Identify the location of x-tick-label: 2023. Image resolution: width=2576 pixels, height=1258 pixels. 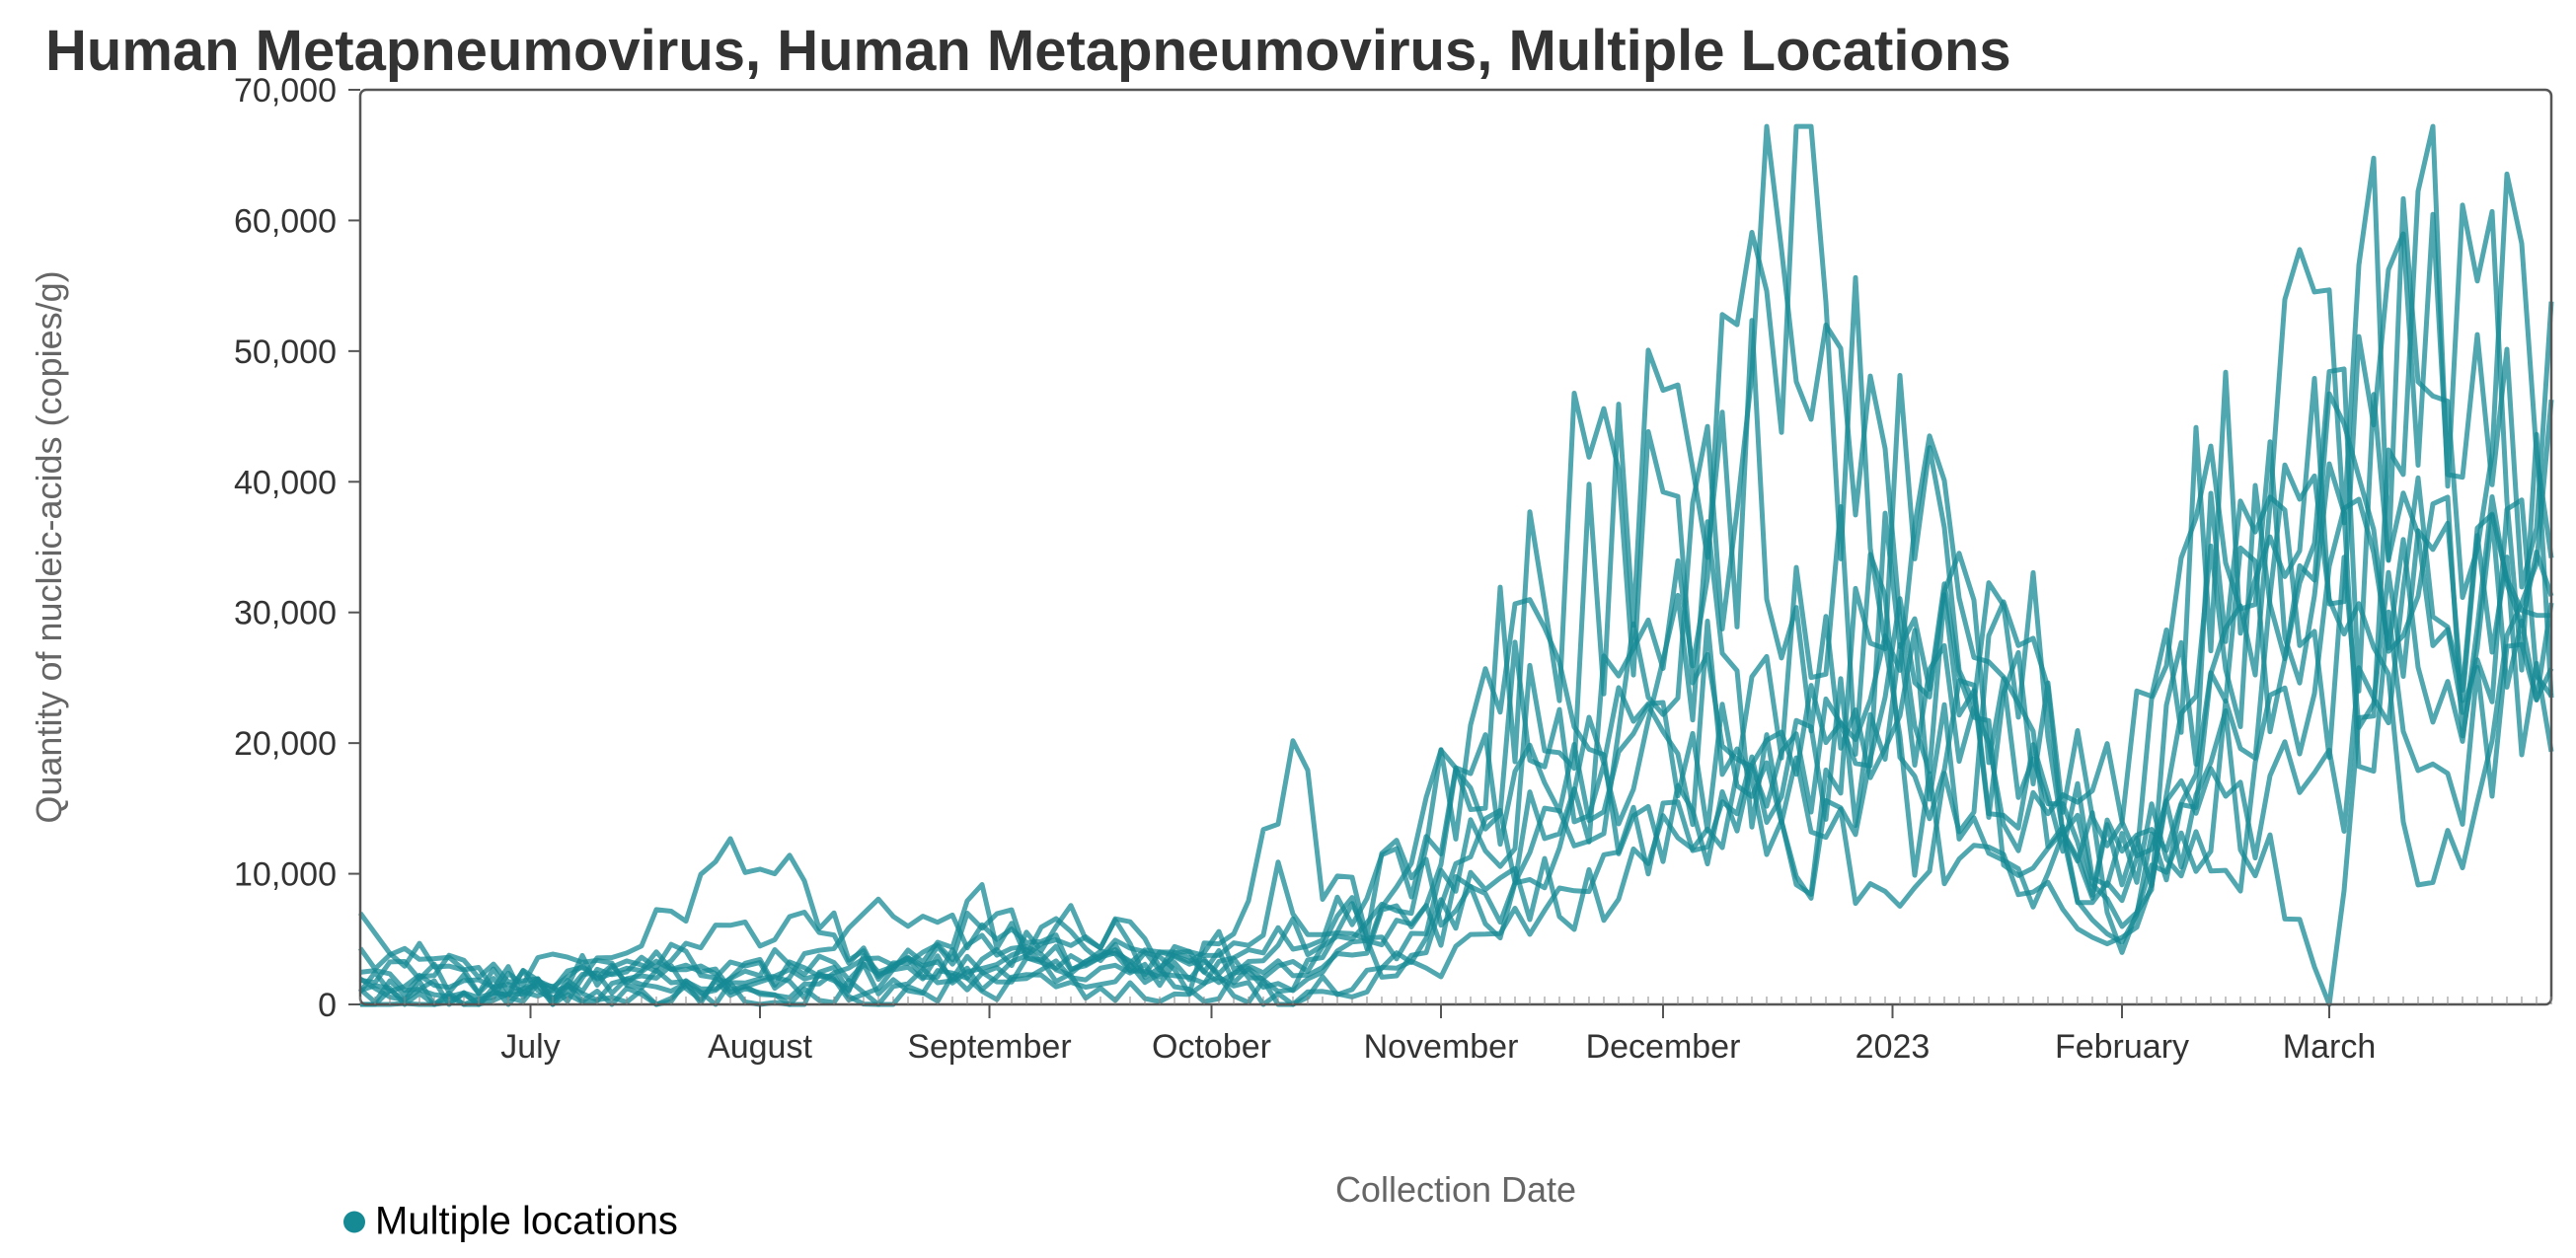
(1893, 1047).